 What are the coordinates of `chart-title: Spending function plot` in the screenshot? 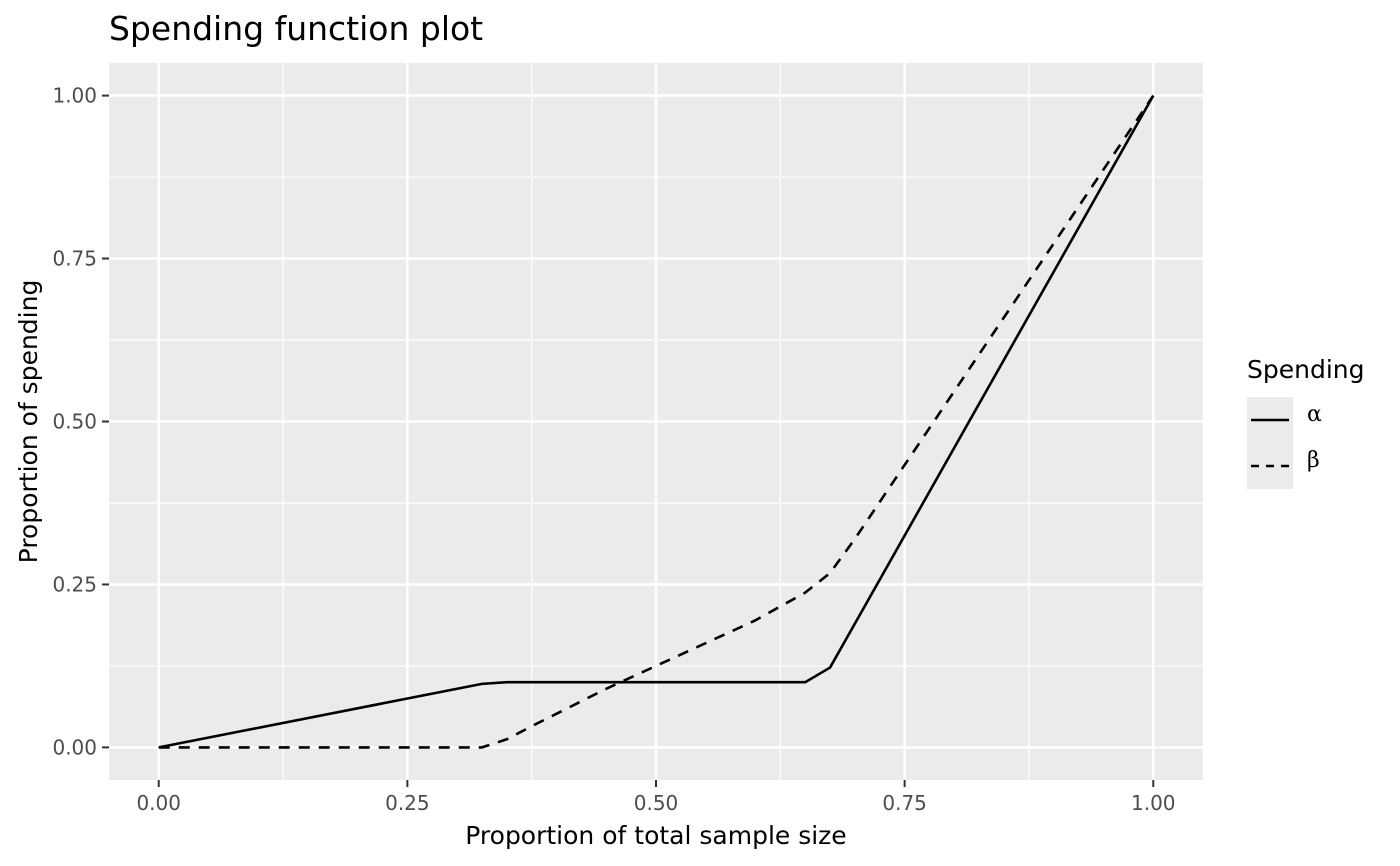 It's located at (296, 28).